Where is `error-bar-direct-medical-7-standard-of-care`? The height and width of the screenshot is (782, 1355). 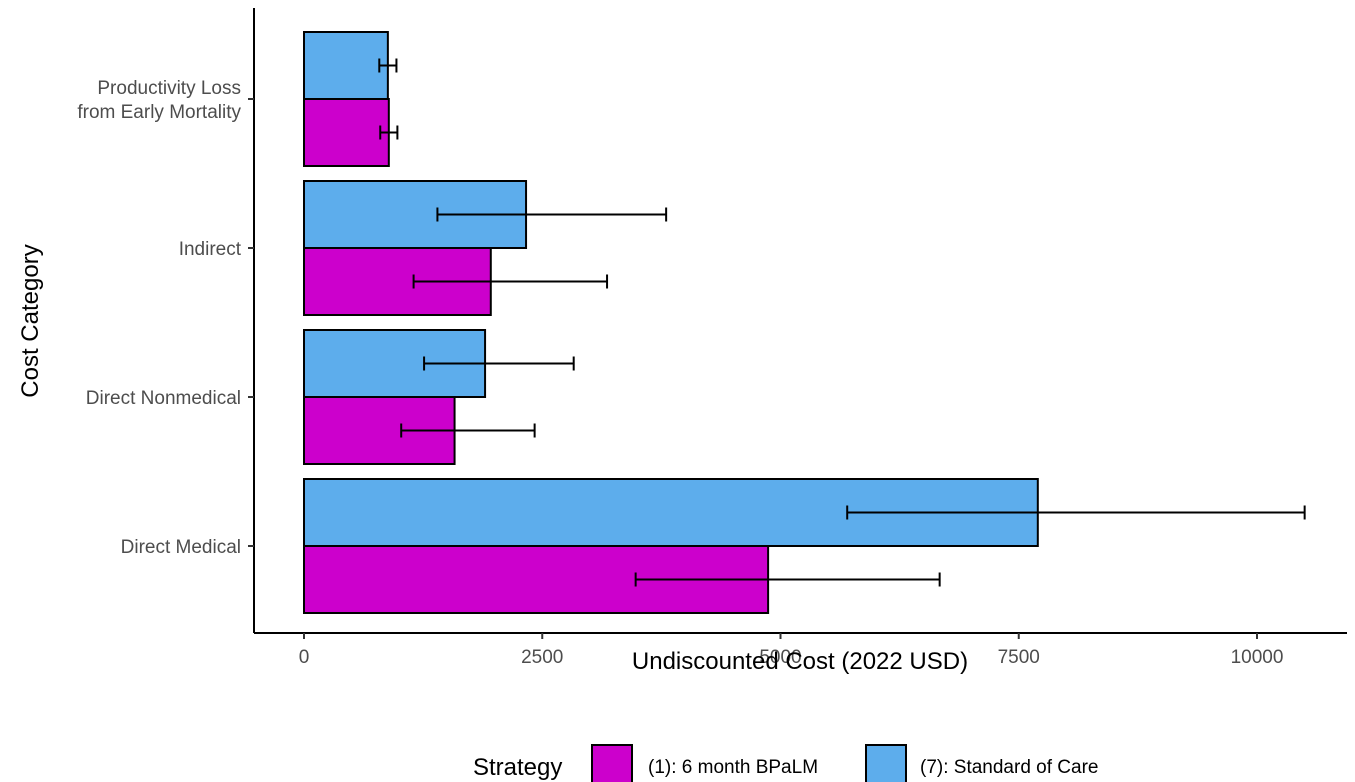
error-bar-direct-medical-7-standard-of-care is located at coordinates (1076, 512).